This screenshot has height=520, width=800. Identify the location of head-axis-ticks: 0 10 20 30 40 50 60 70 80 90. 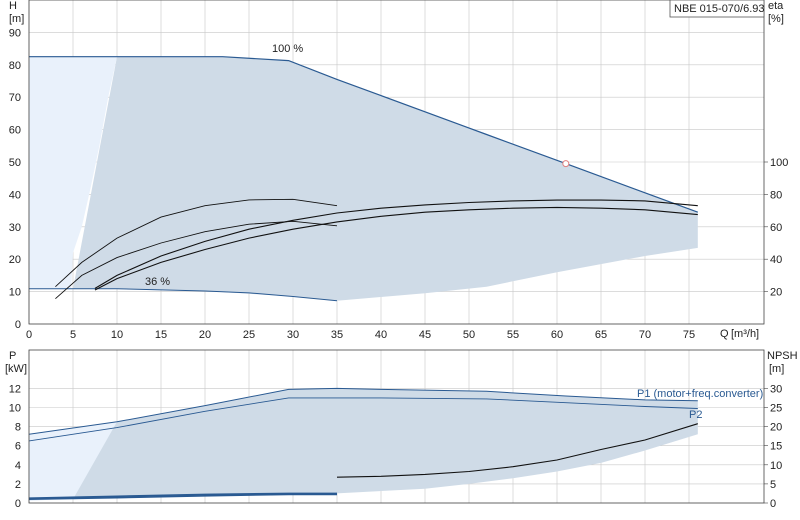
(15, 179).